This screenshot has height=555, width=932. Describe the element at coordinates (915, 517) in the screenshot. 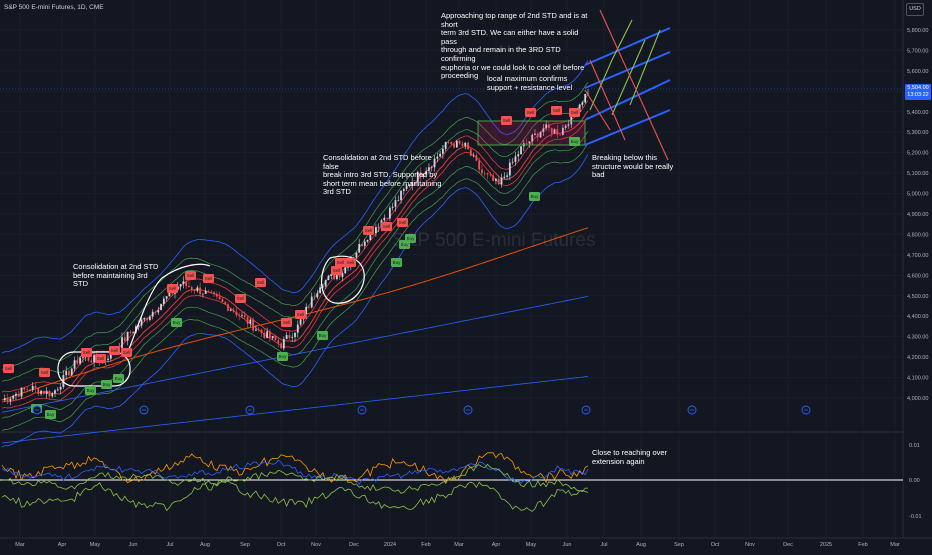

I see `oscillator-axis-label: -0.01` at that location.